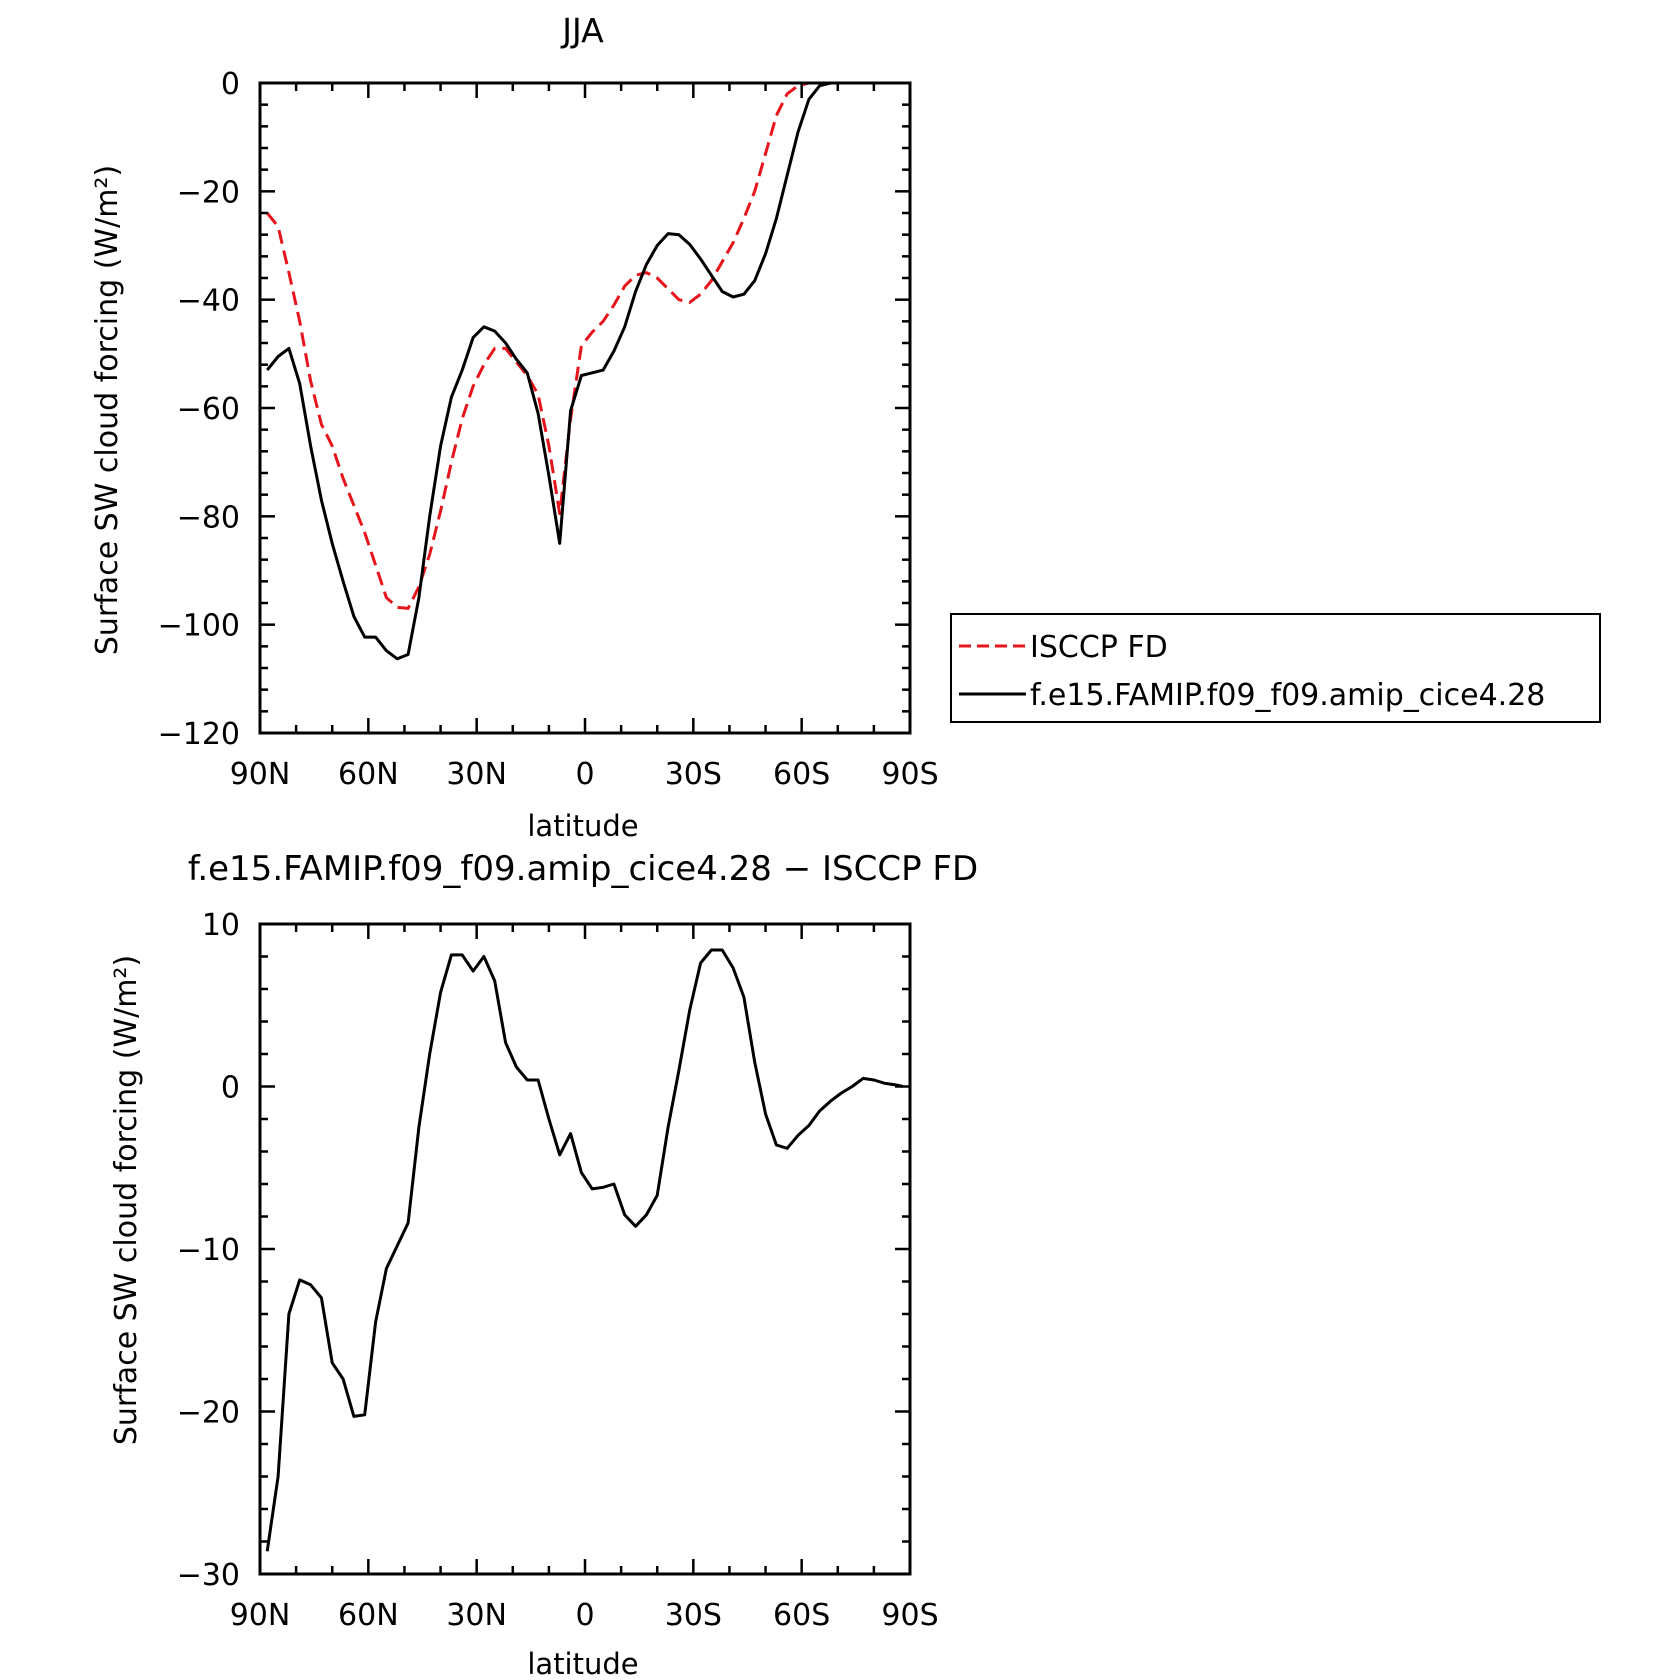 The image size is (1680, 1680). I want to click on top-y-tick-label: −20, so click(208, 192).